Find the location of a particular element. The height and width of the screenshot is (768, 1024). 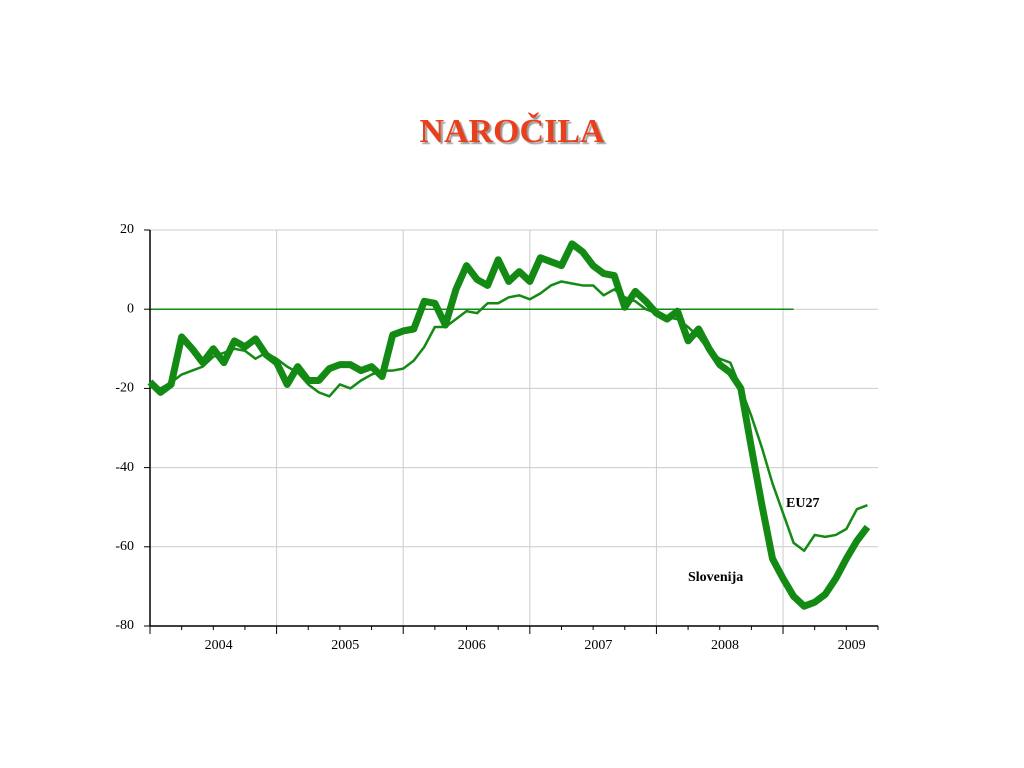

y-tick-label: -80 is located at coordinates (124, 625).